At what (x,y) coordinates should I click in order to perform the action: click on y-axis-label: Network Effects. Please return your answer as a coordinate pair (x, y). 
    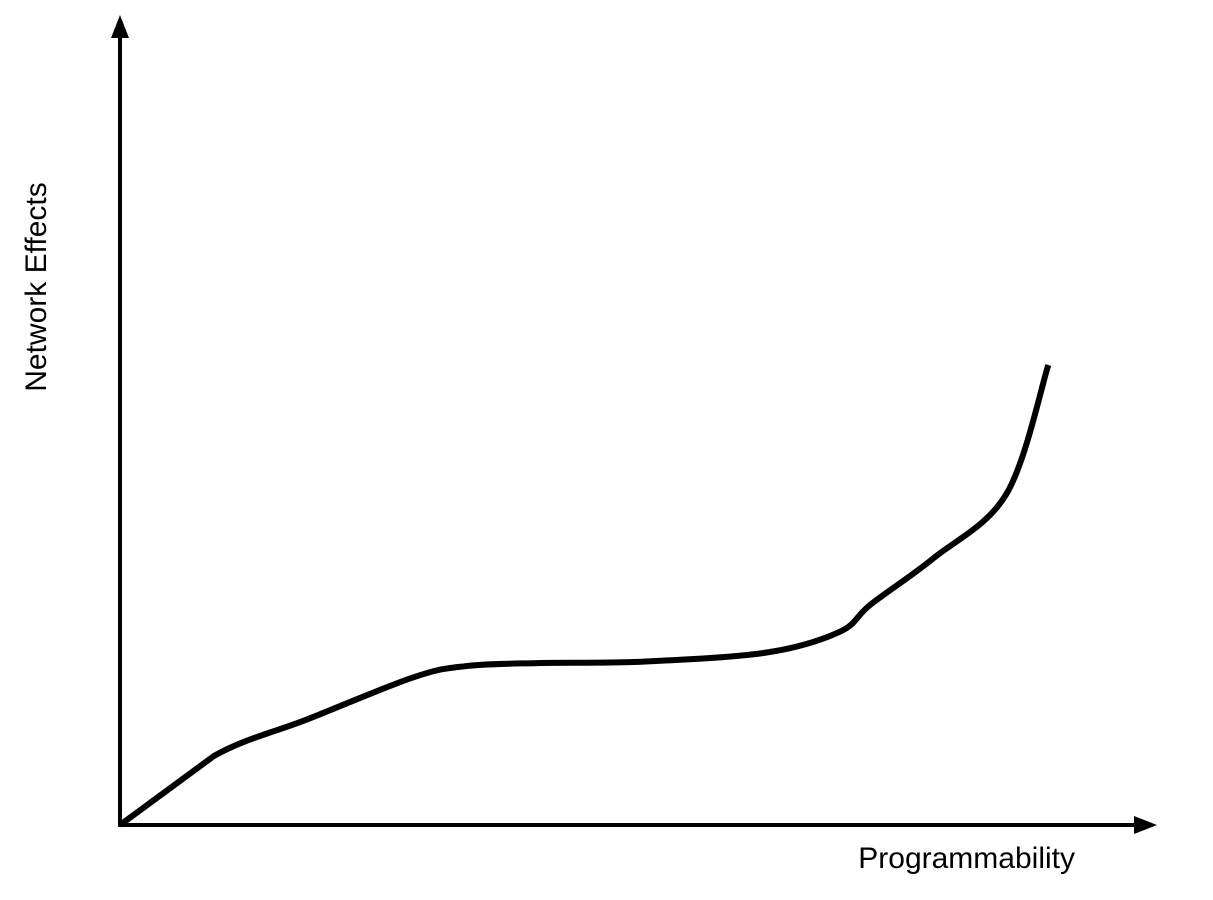
    Looking at the image, I should click on (36, 287).